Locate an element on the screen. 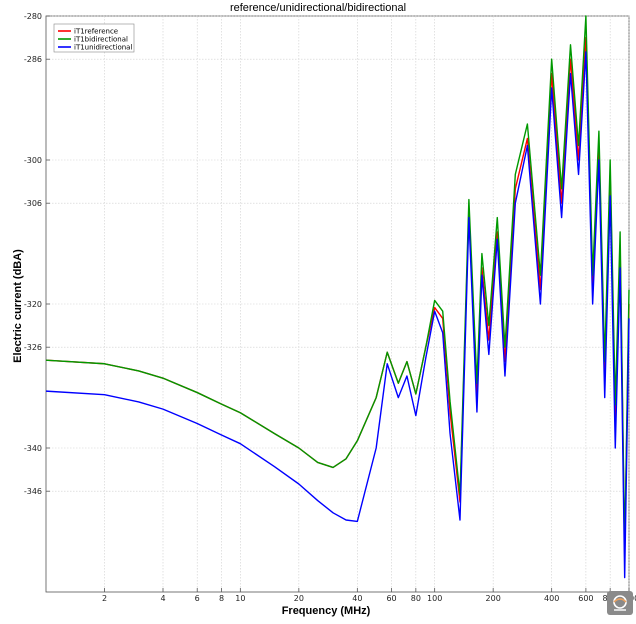 This screenshot has height=624, width=636. x-tick-label: 6 is located at coordinates (197, 598).